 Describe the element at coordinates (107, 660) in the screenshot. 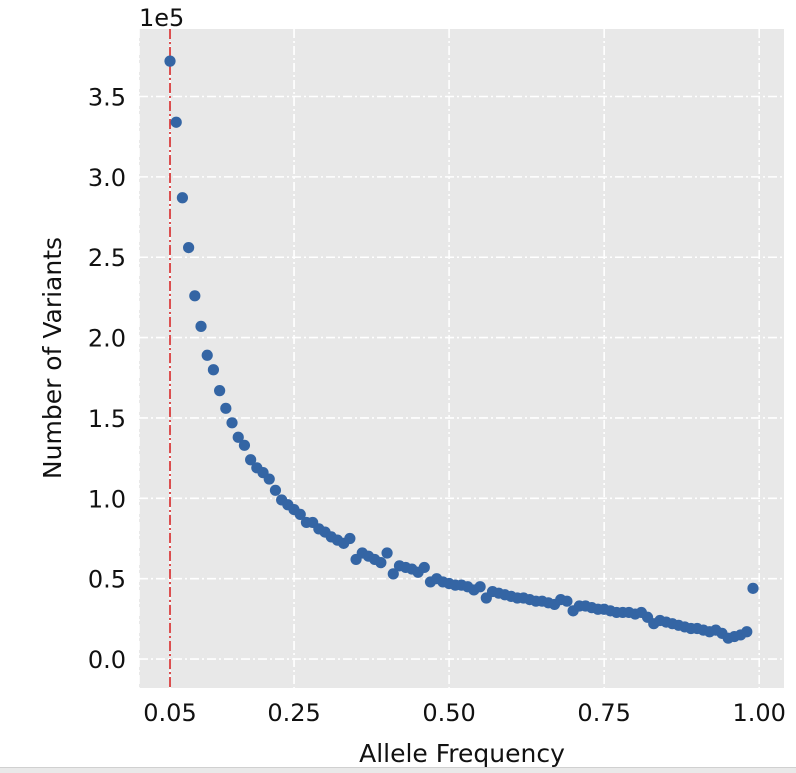

I see `y-tick-label: 0.0` at that location.